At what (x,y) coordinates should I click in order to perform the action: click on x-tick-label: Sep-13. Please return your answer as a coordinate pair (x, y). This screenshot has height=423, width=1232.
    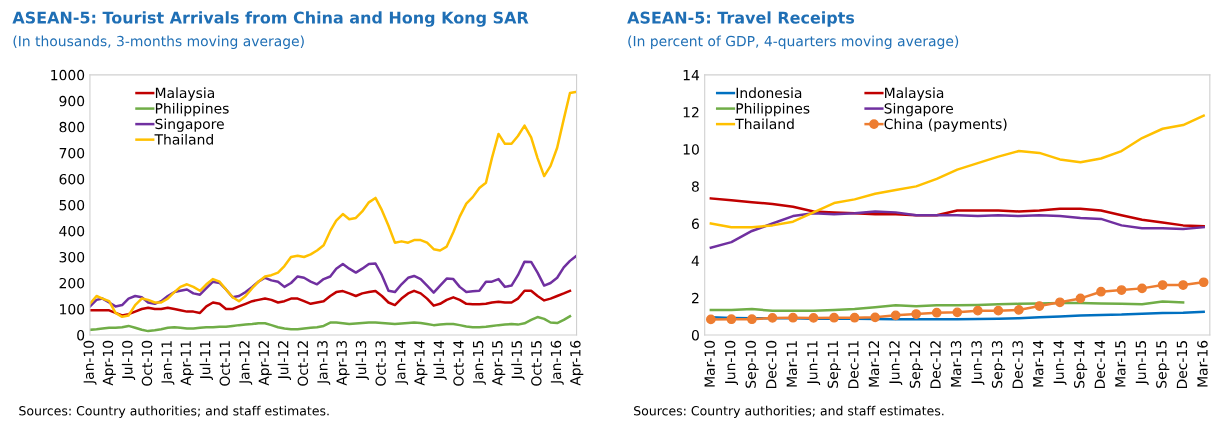
    Looking at the image, I should click on (998, 364).